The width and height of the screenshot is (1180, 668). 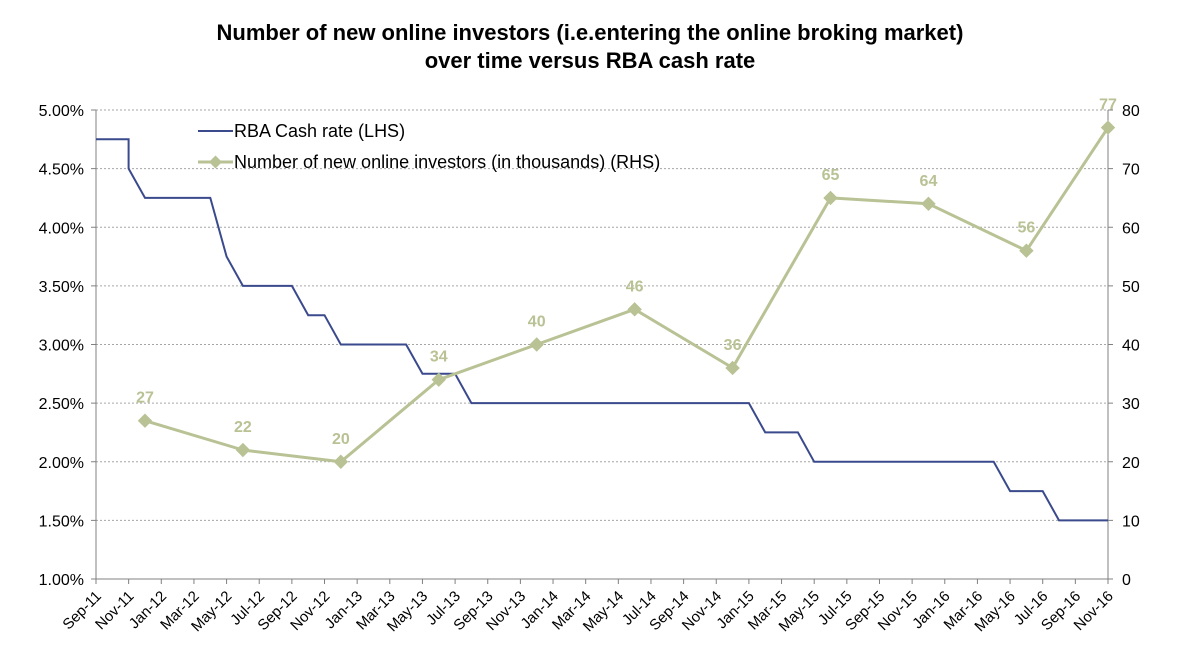 I want to click on data-label: 56, so click(x=1026, y=228).